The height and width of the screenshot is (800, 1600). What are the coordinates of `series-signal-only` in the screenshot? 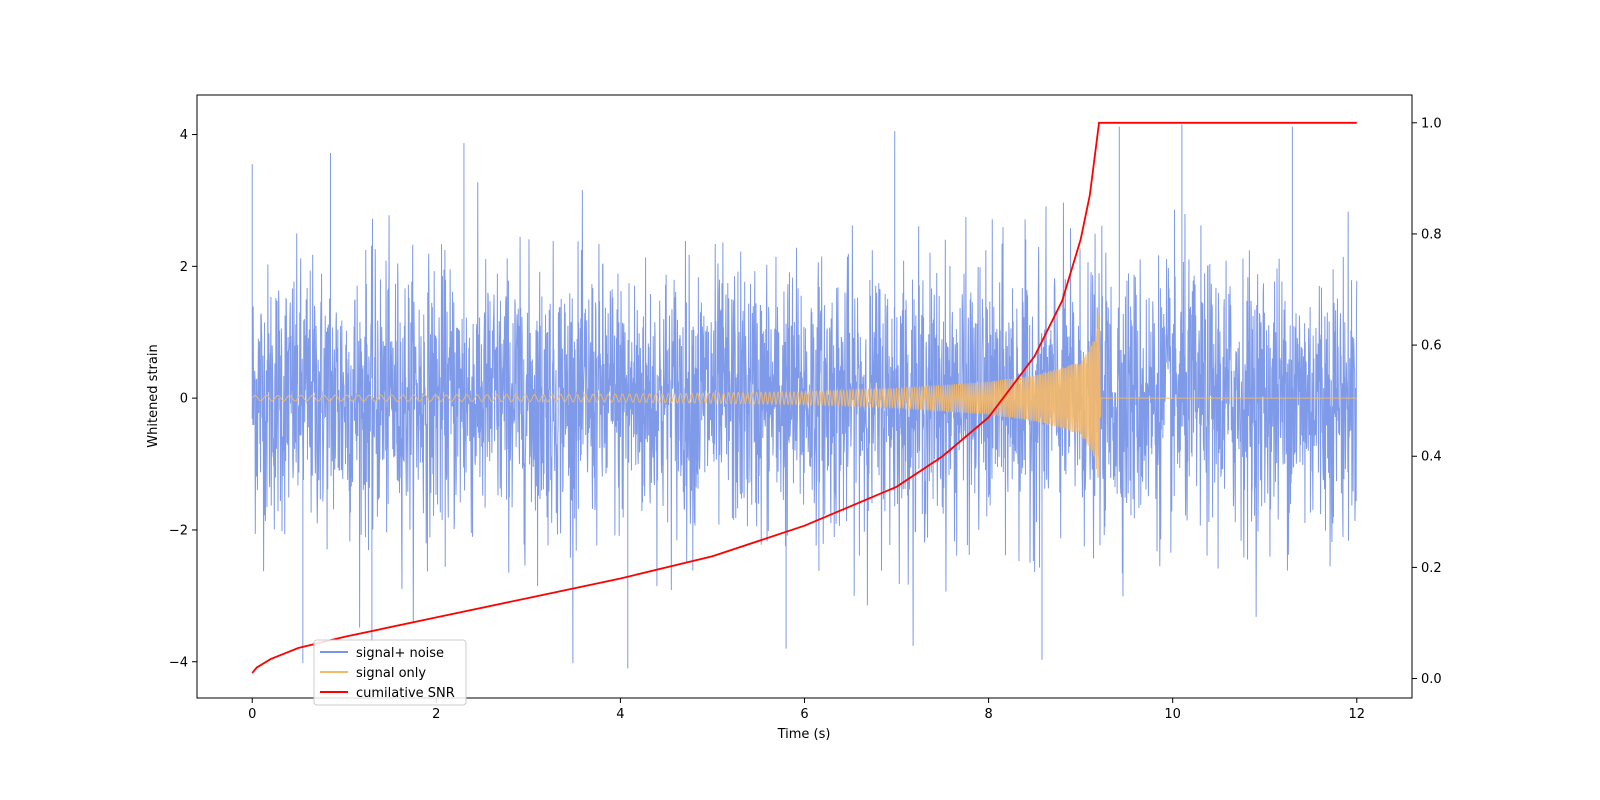 It's located at (804, 395).